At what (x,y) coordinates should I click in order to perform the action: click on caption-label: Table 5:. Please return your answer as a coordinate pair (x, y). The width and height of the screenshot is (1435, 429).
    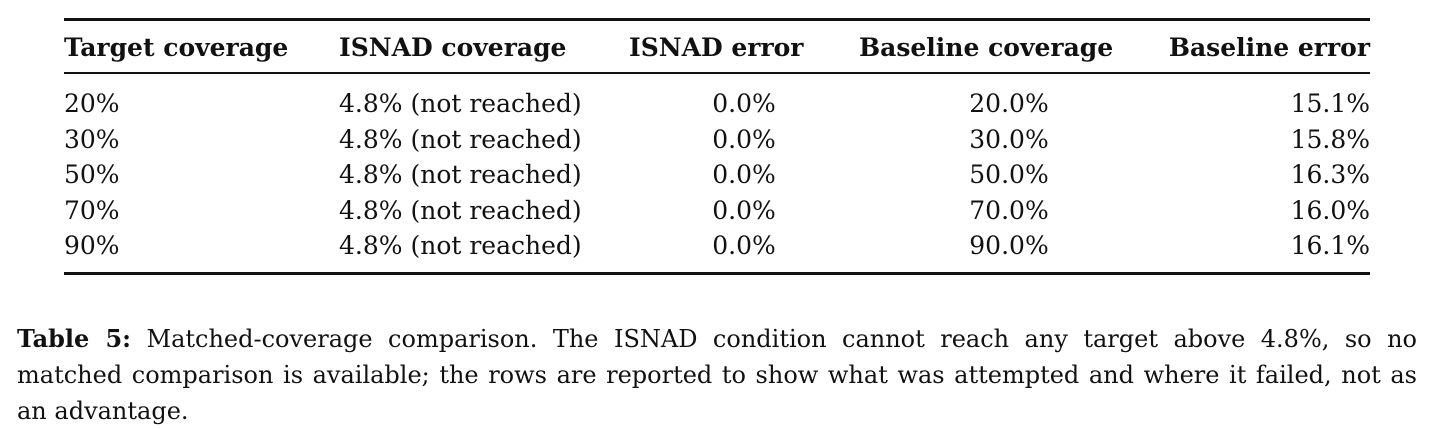
    Looking at the image, I should click on (74, 338).